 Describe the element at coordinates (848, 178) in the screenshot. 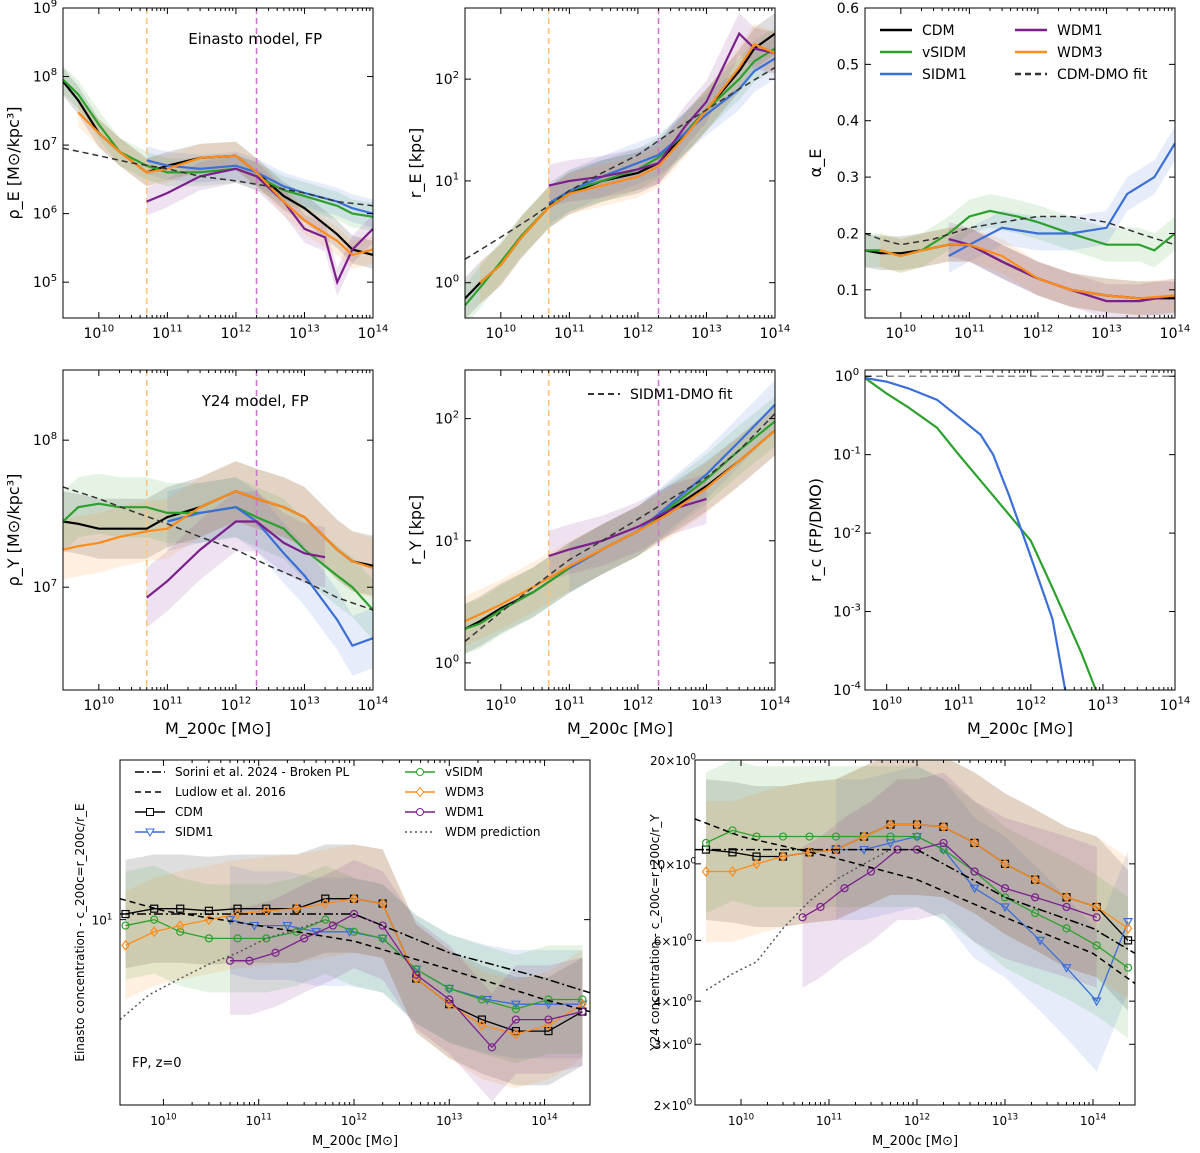

I see `ytick-label: 0.3` at that location.